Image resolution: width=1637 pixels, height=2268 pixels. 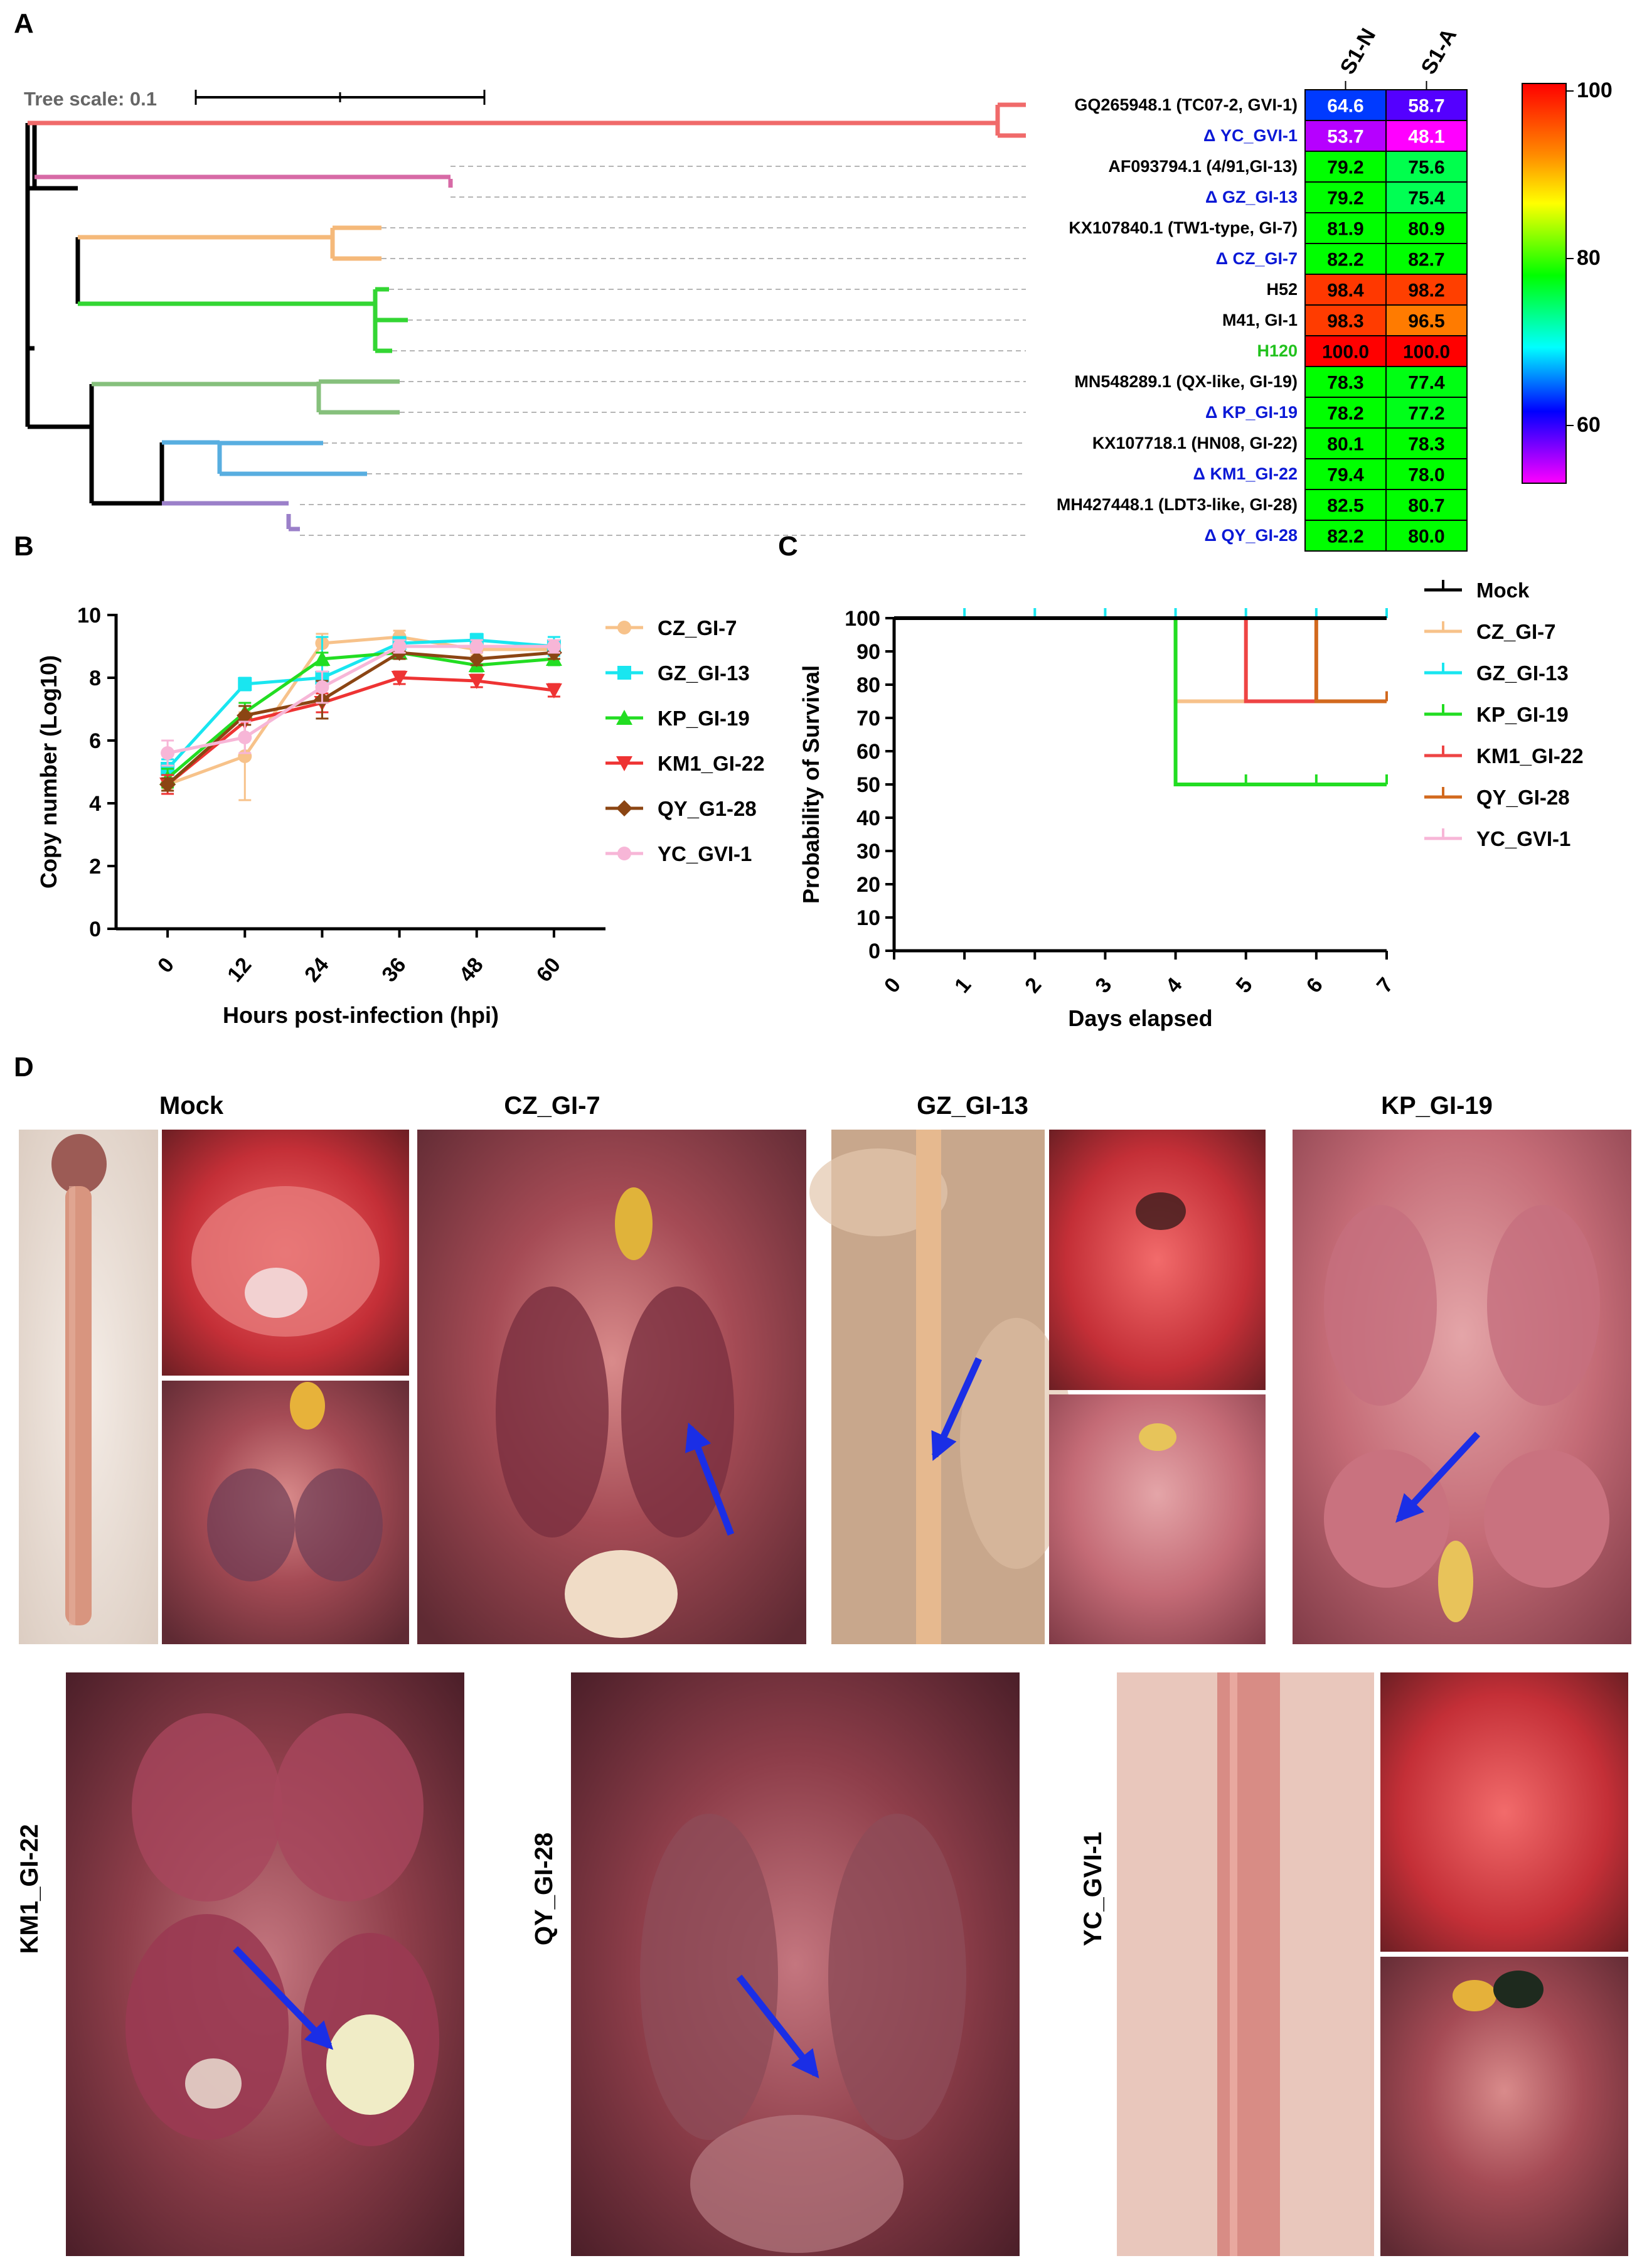 What do you see at coordinates (1589, 425) in the screenshot?
I see `scale-tick-60: 60` at bounding box center [1589, 425].